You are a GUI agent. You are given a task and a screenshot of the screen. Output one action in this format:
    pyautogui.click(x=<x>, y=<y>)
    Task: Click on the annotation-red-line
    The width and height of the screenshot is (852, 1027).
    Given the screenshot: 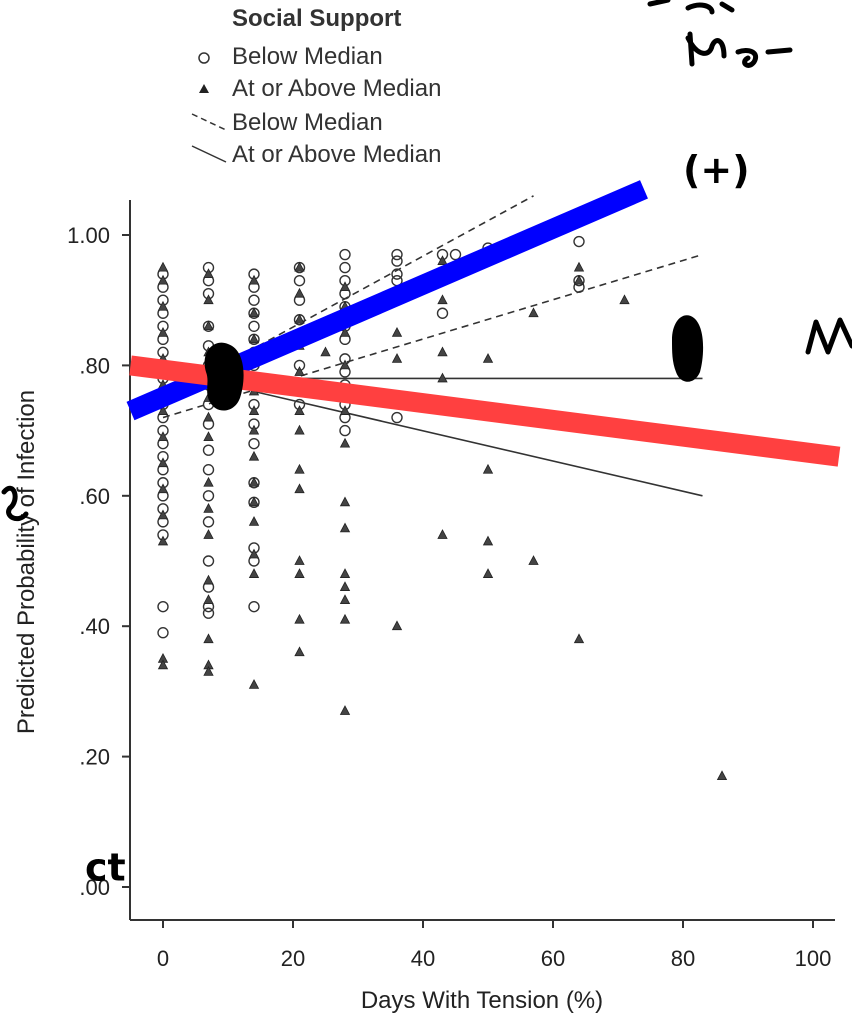 What is the action you would take?
    pyautogui.click(x=485, y=411)
    